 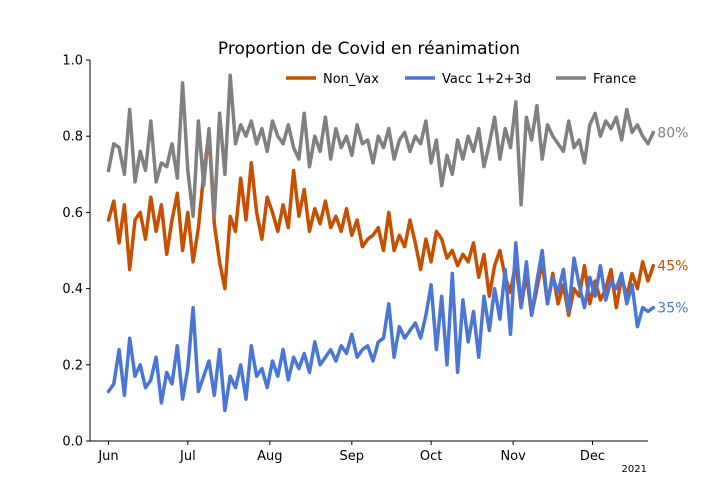 I want to click on y-tick-label: 1.0, so click(x=72, y=61).